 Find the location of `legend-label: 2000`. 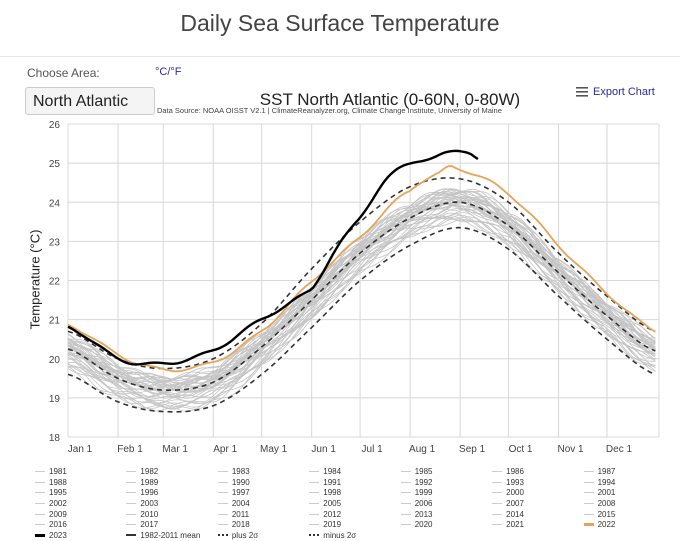

legend-label: 2000 is located at coordinates (515, 493).